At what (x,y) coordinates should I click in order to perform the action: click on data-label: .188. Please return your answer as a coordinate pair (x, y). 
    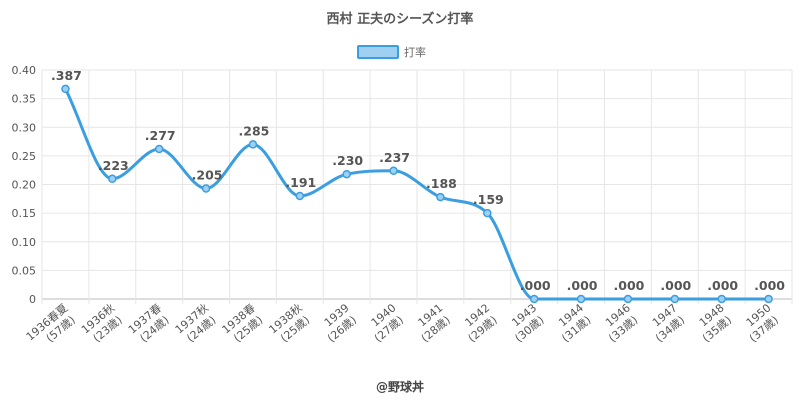
    Looking at the image, I should click on (441, 183).